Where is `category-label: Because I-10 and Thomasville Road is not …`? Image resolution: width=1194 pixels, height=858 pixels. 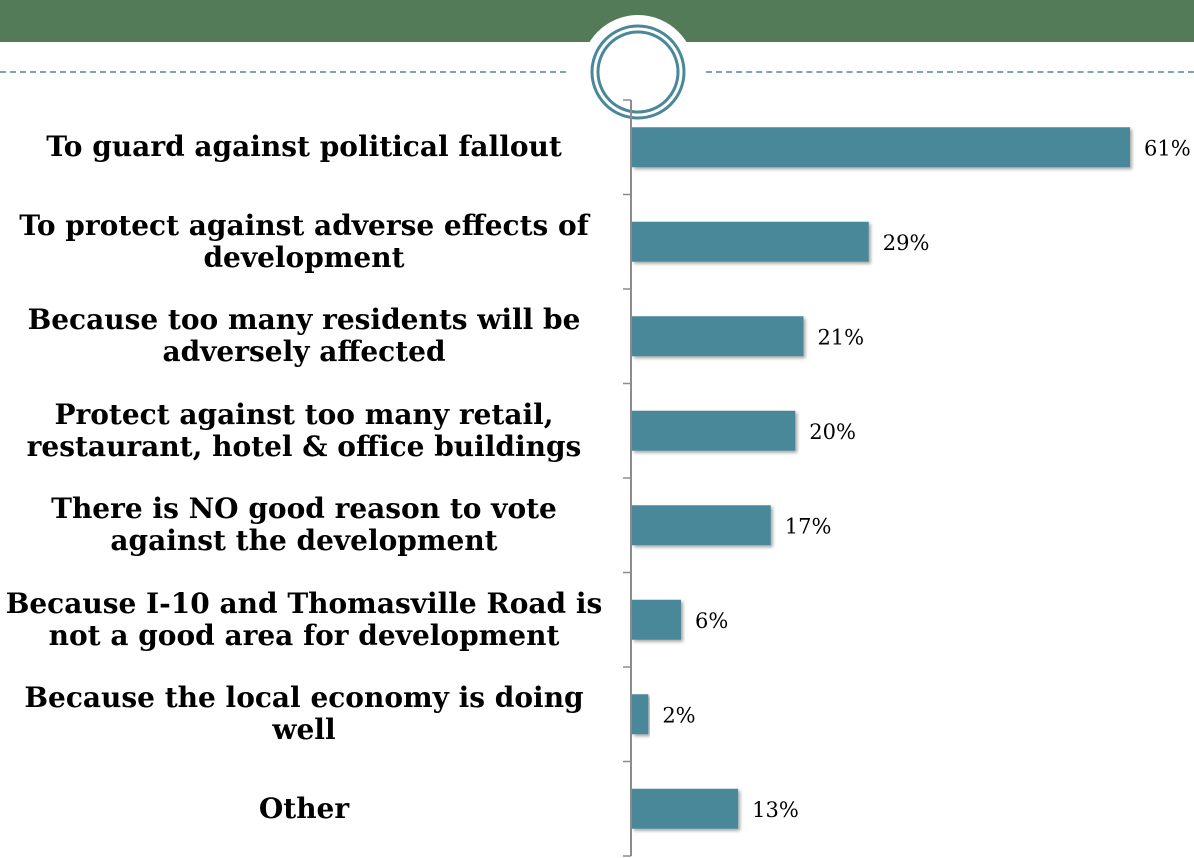 category-label: Because I-10 and Thomasville Road is not … is located at coordinates (304, 619).